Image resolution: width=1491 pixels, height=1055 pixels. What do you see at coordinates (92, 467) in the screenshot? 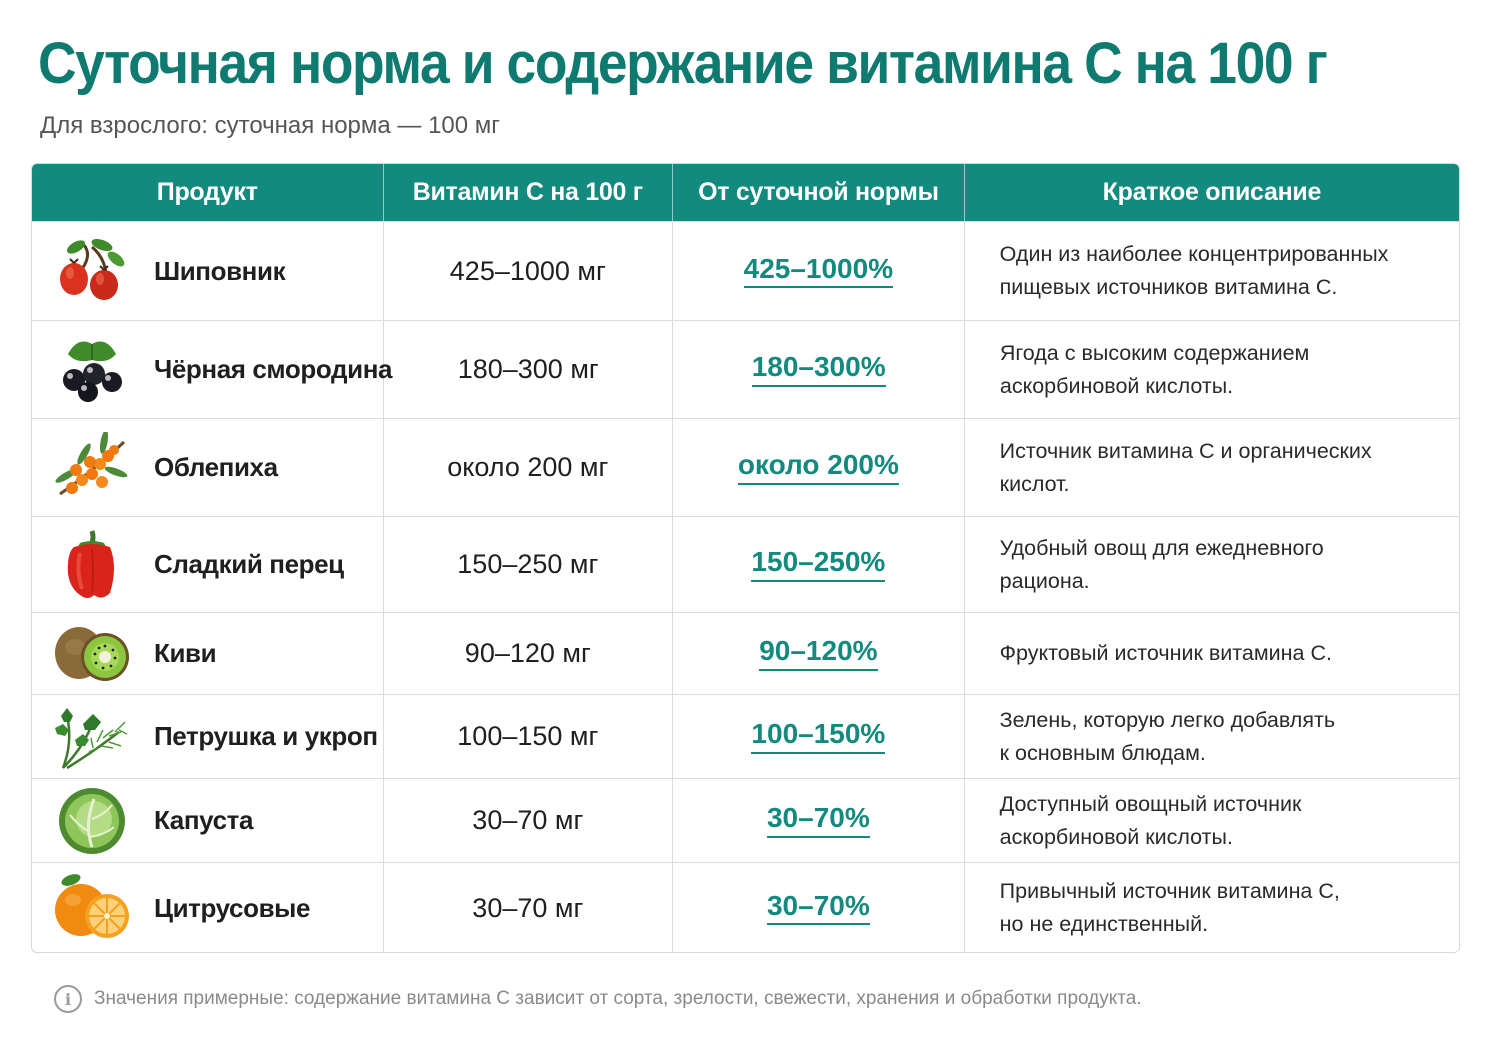
I see `sea-buckthorn-icon` at bounding box center [92, 467].